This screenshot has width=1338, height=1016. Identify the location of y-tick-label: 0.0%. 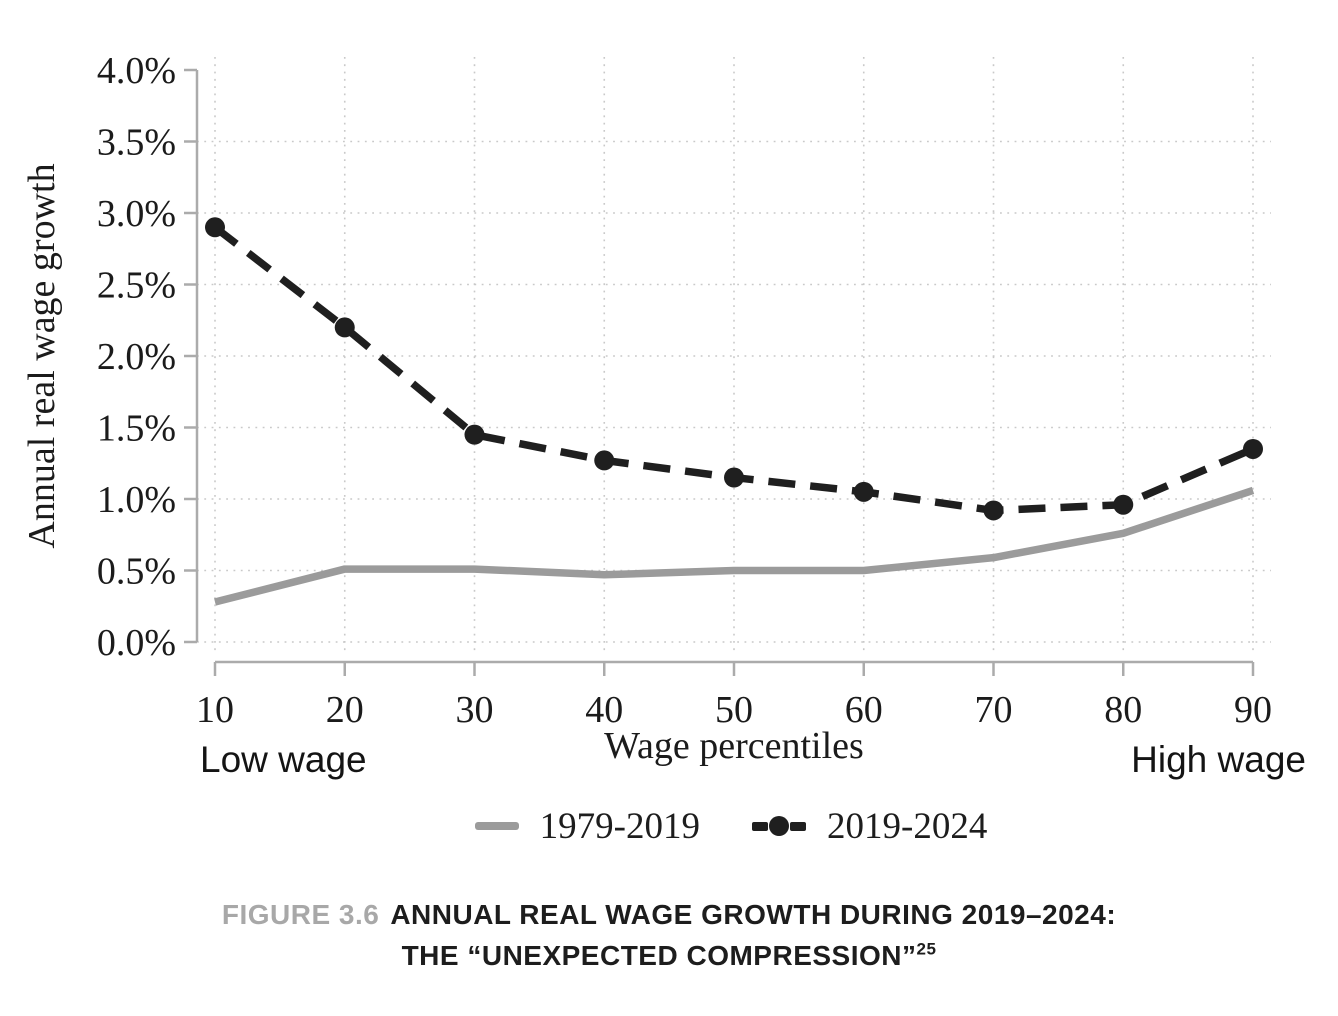
(136, 643).